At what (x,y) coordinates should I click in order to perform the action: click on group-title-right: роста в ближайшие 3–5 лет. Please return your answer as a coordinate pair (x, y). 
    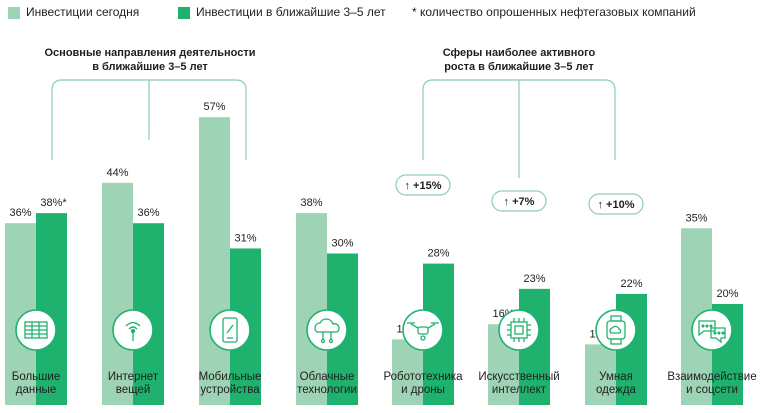
    Looking at the image, I should click on (519, 67).